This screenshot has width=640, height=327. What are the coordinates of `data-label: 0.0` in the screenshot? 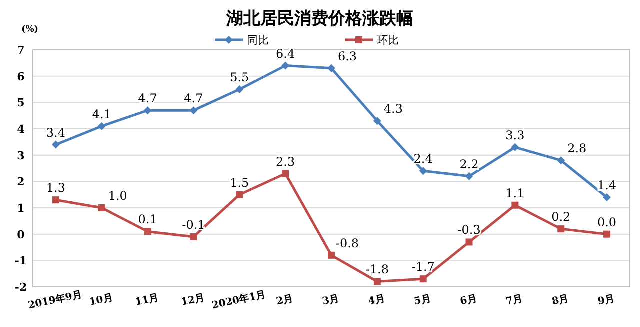 It's located at (607, 222).